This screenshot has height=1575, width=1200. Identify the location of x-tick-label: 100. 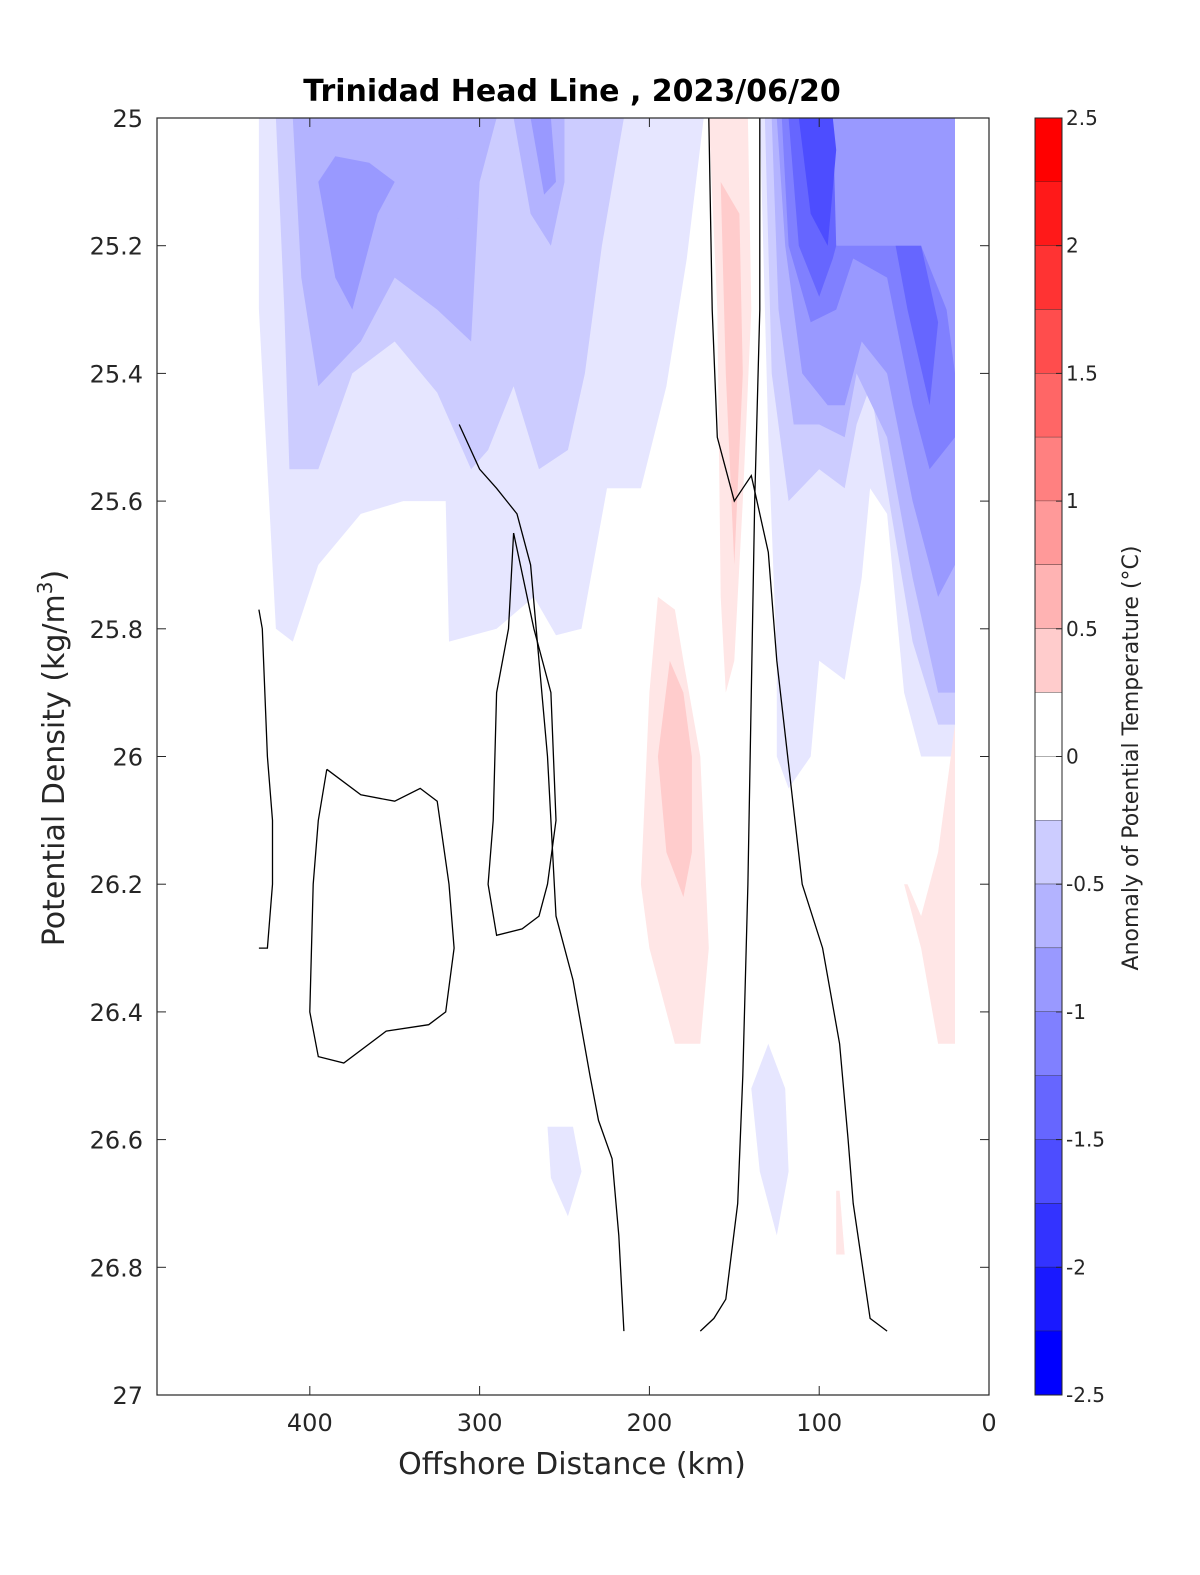
(819, 1423).